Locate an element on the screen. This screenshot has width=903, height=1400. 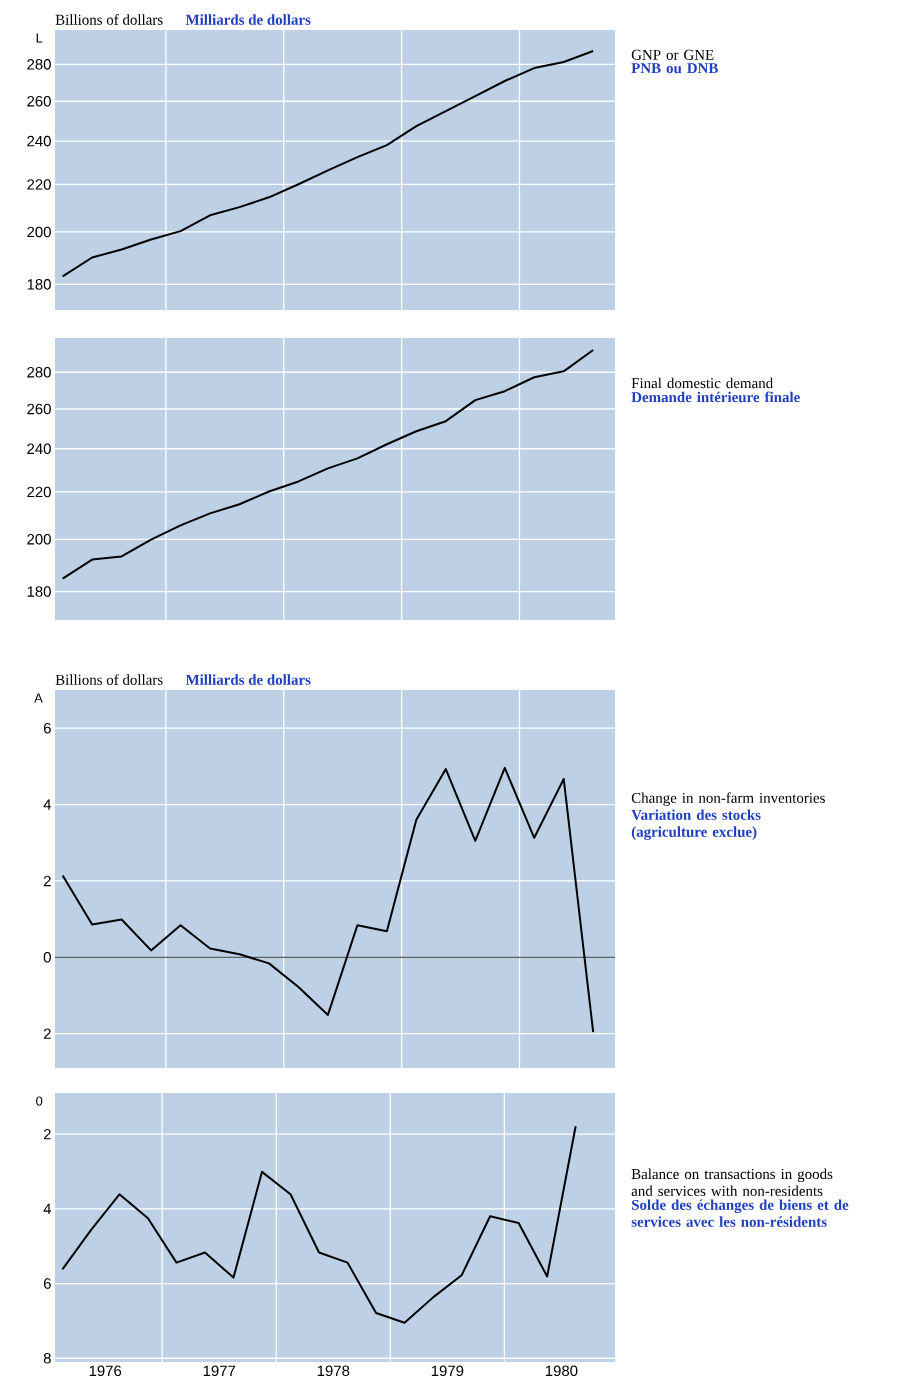
text: Change in non-farm inventories is located at coordinates (728, 799).